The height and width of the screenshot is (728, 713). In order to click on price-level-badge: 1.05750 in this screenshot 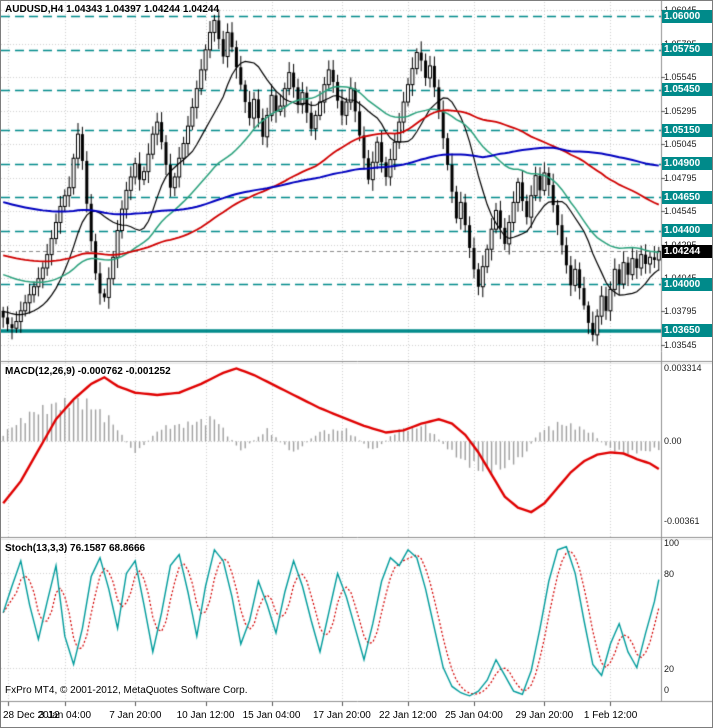, I will do `click(687, 50)`.